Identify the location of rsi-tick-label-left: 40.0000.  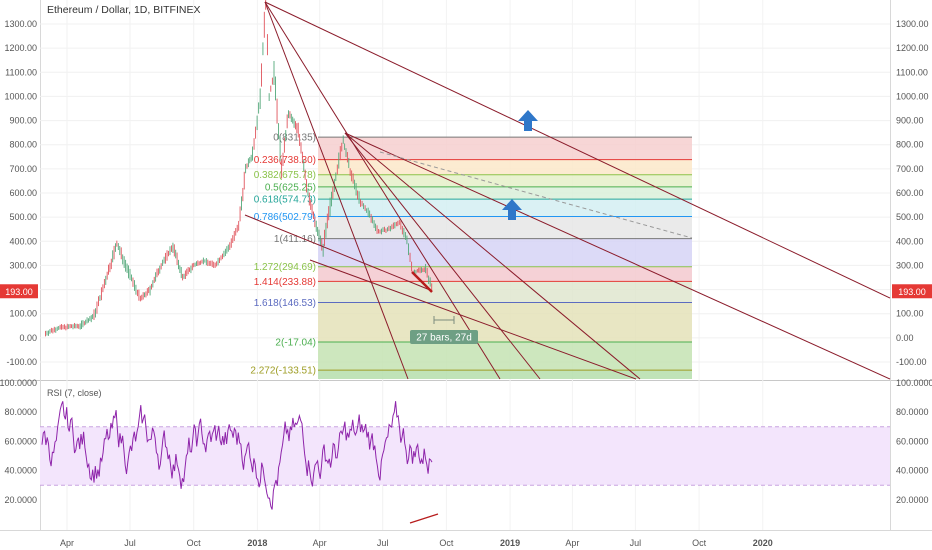
(20, 471).